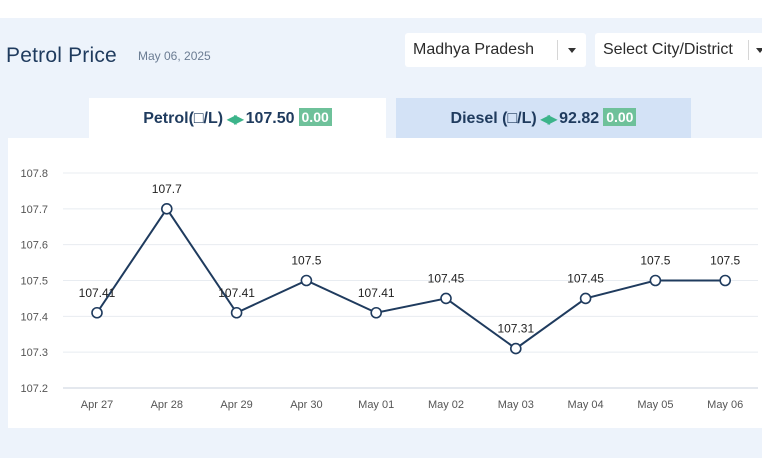 This screenshot has width=762, height=458. I want to click on x-tick-label: Apr 30, so click(306, 405).